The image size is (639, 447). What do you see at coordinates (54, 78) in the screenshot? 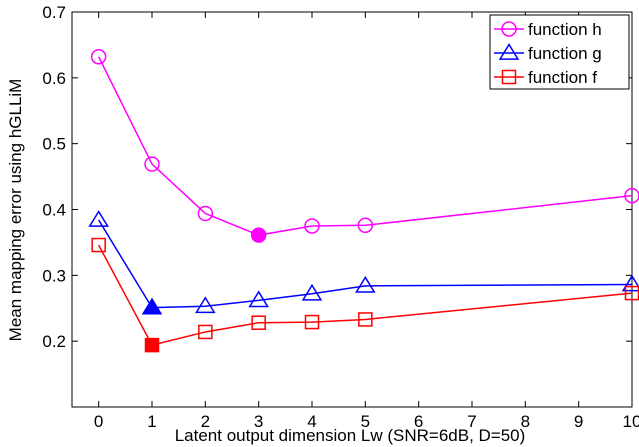
I see `y-tick-label: 0.6` at bounding box center [54, 78].